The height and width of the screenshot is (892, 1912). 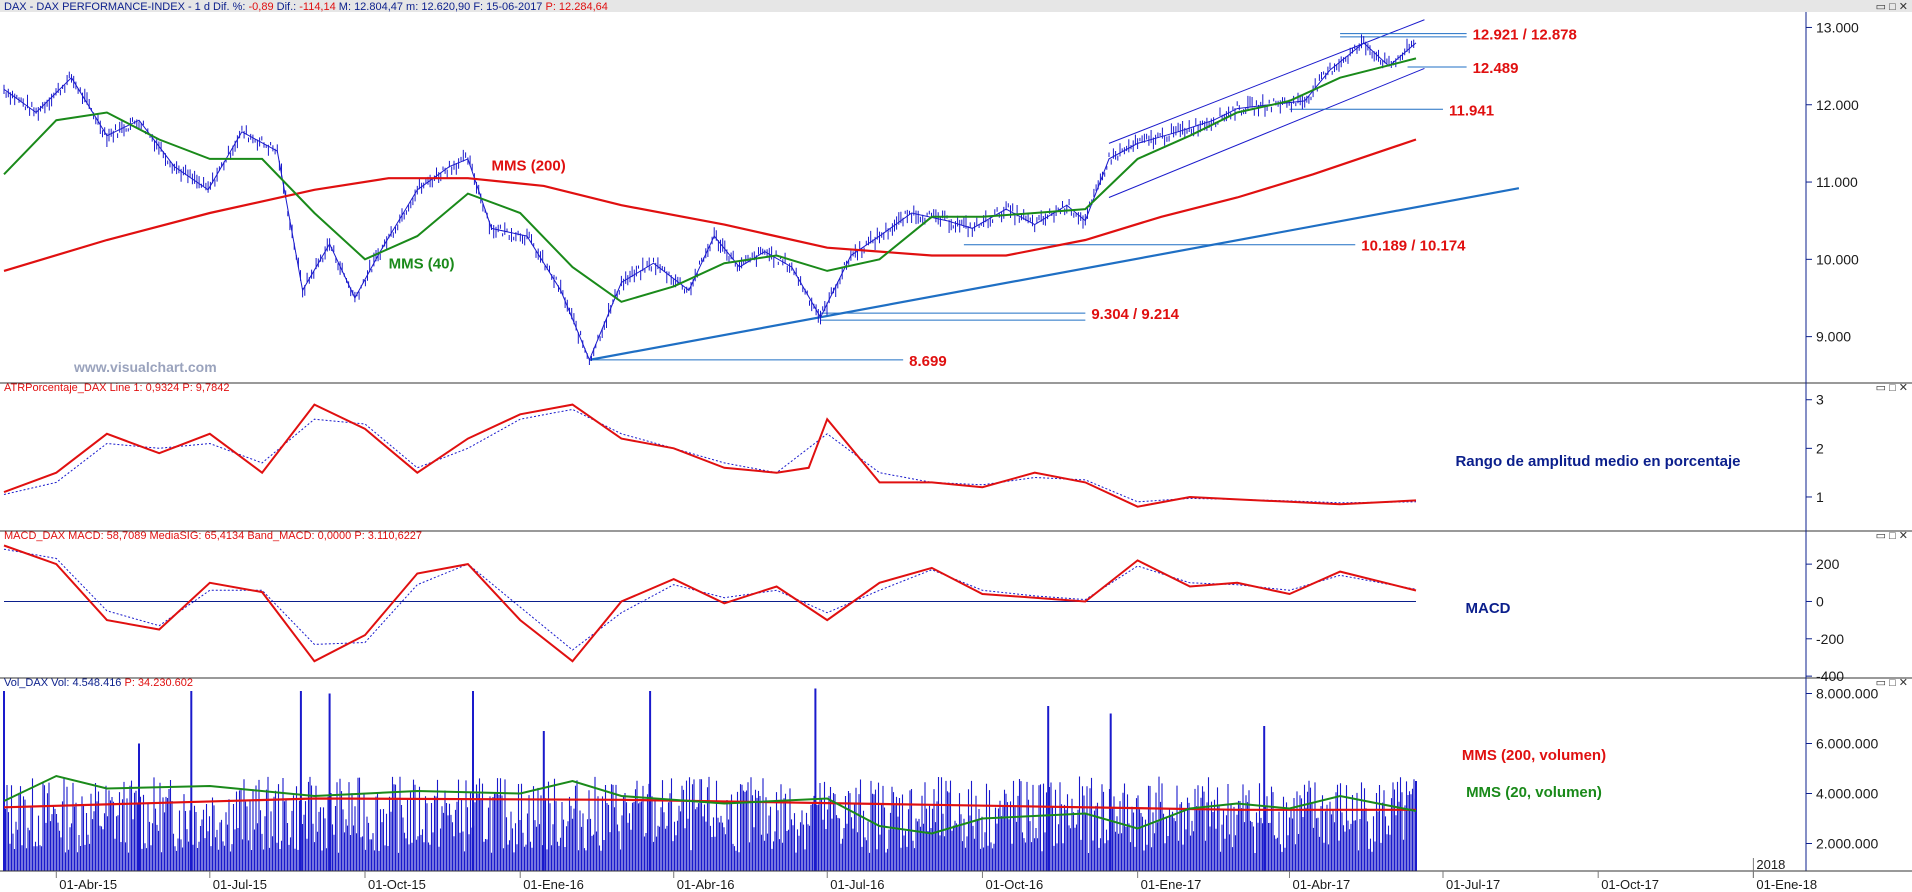 I want to click on atr-y-axis: 1 2 3, so click(x=1815, y=448).